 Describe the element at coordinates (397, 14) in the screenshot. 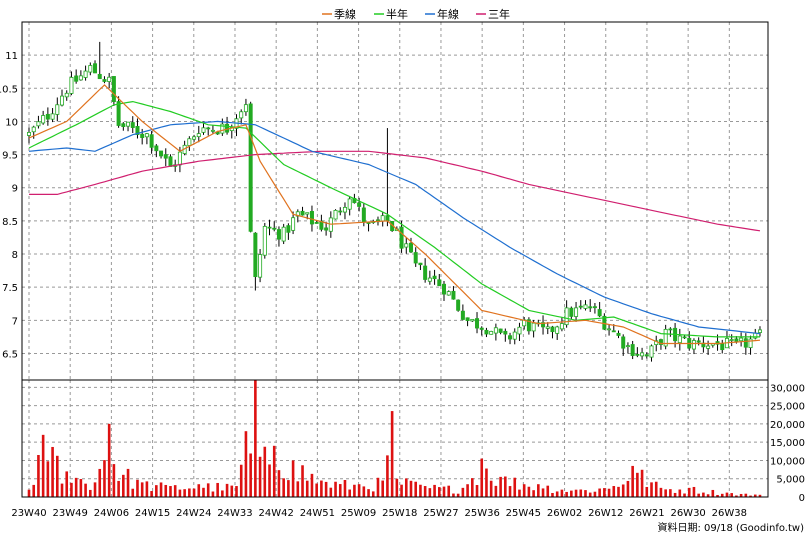

I see `legend-label: 半年` at that location.